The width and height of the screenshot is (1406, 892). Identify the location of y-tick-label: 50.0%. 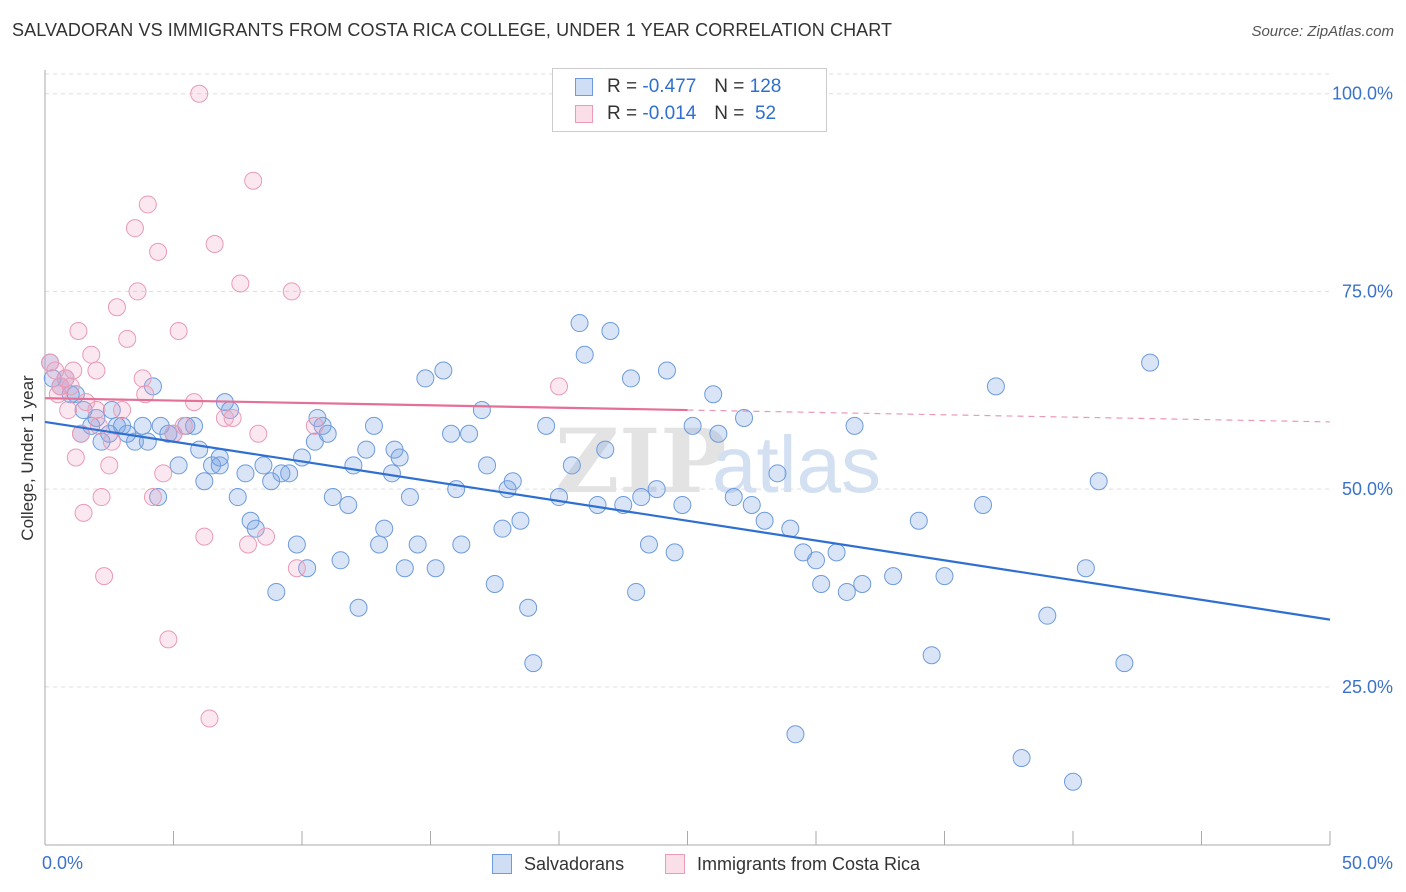
(1367, 489).